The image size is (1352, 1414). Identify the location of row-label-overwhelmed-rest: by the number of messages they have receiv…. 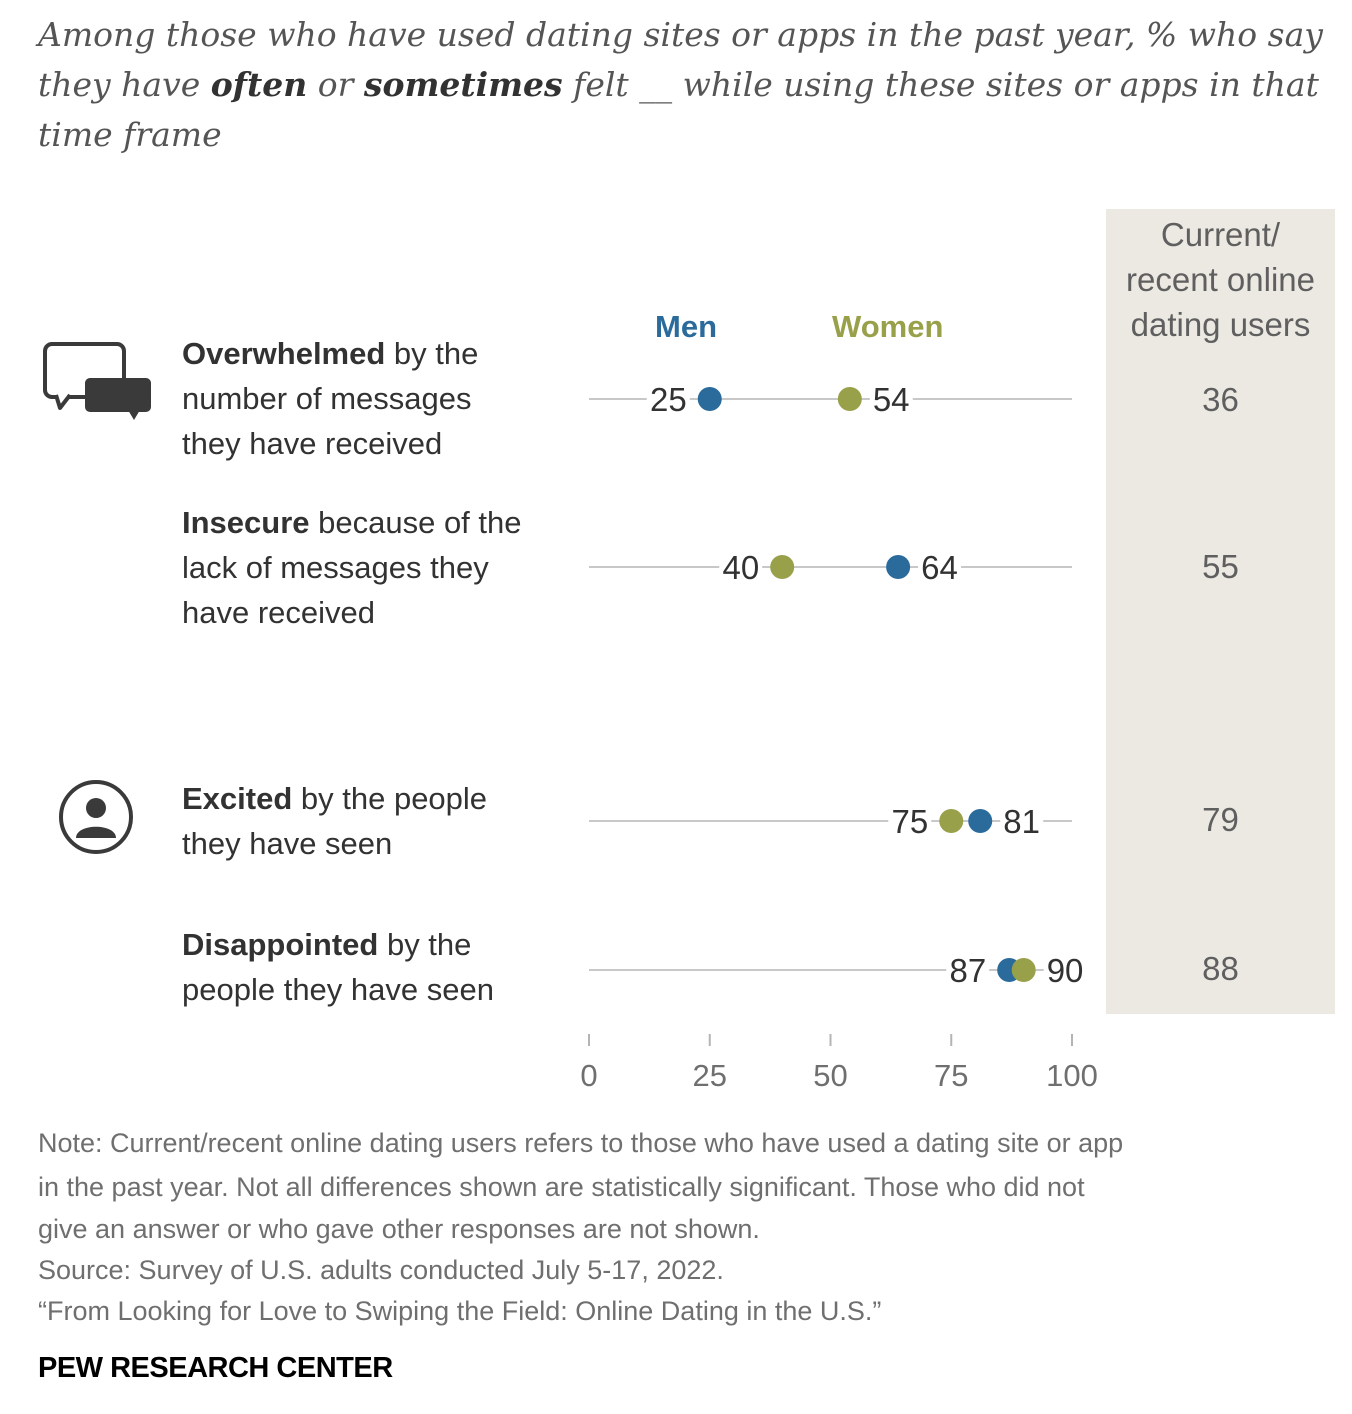
(330, 398).